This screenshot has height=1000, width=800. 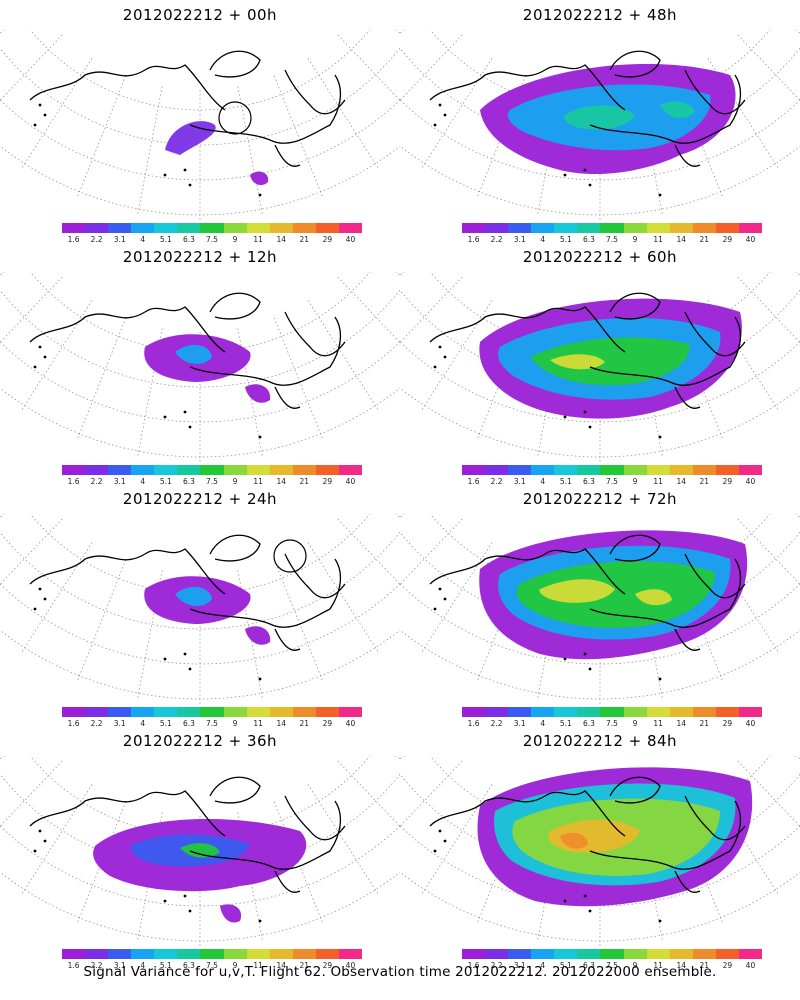 What do you see at coordinates (473, 723) in the screenshot?
I see `colorbar-tick-label: 1.6` at bounding box center [473, 723].